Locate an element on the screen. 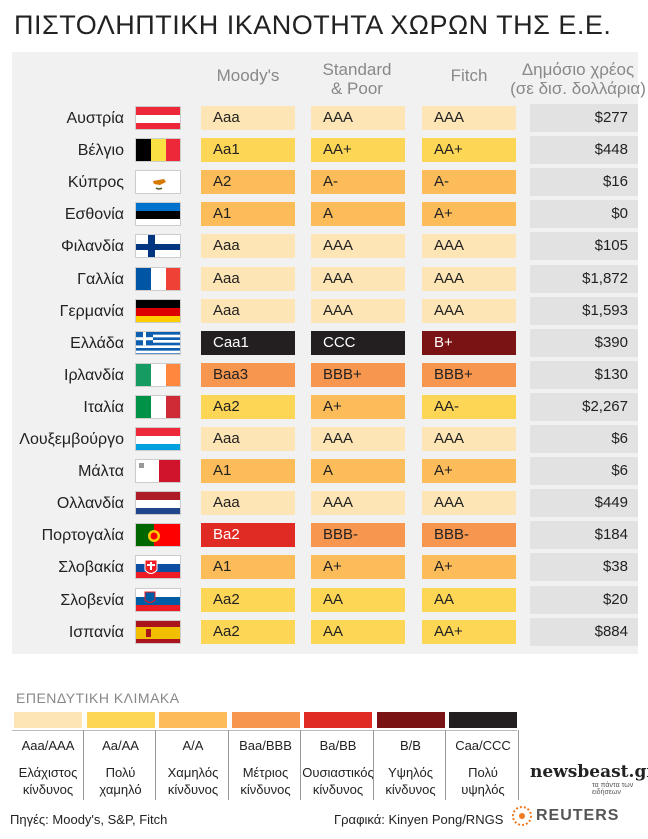  moodys-rating: A2 is located at coordinates (248, 182).